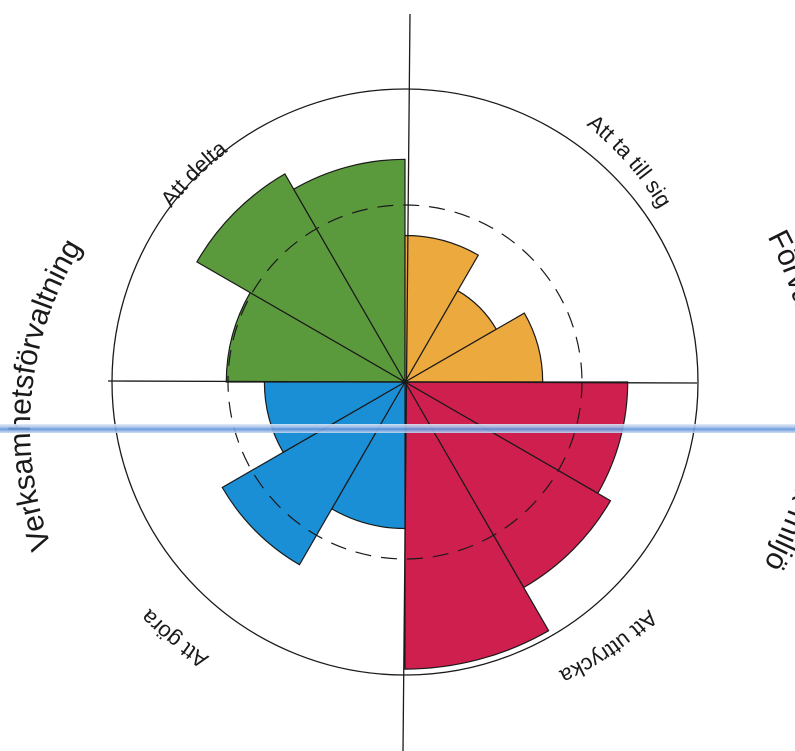 Image resolution: width=795 pixels, height=751 pixels. What do you see at coordinates (46, 393) in the screenshot?
I see `label-verksamhetsforvaltning: Verksamhetsförvaltning` at bounding box center [46, 393].